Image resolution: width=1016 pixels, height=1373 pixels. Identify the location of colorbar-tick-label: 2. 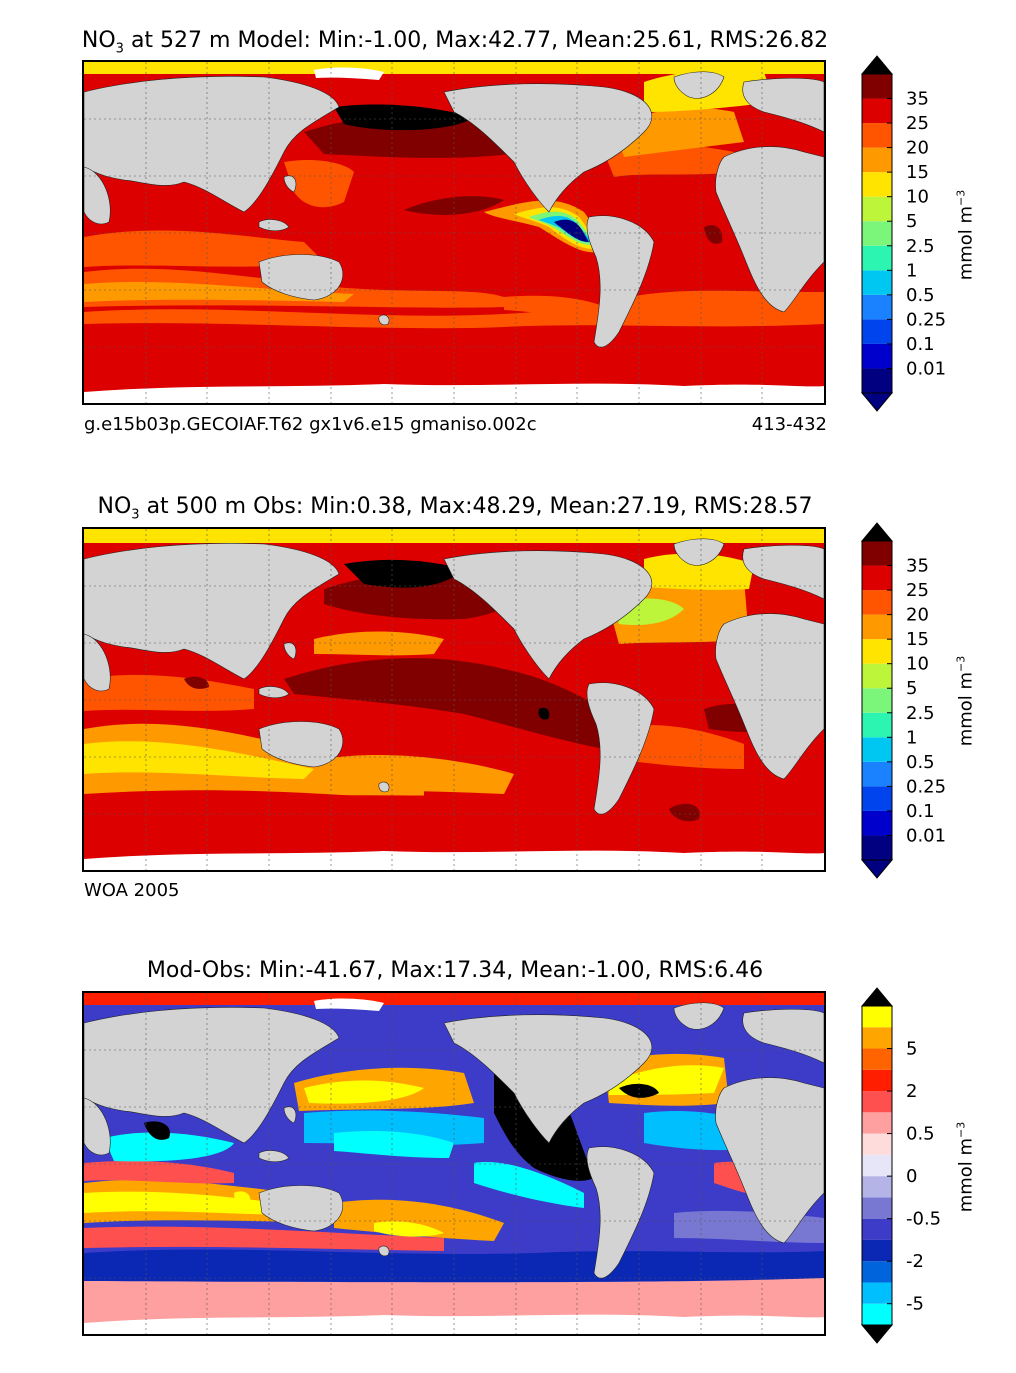
(911, 1091).